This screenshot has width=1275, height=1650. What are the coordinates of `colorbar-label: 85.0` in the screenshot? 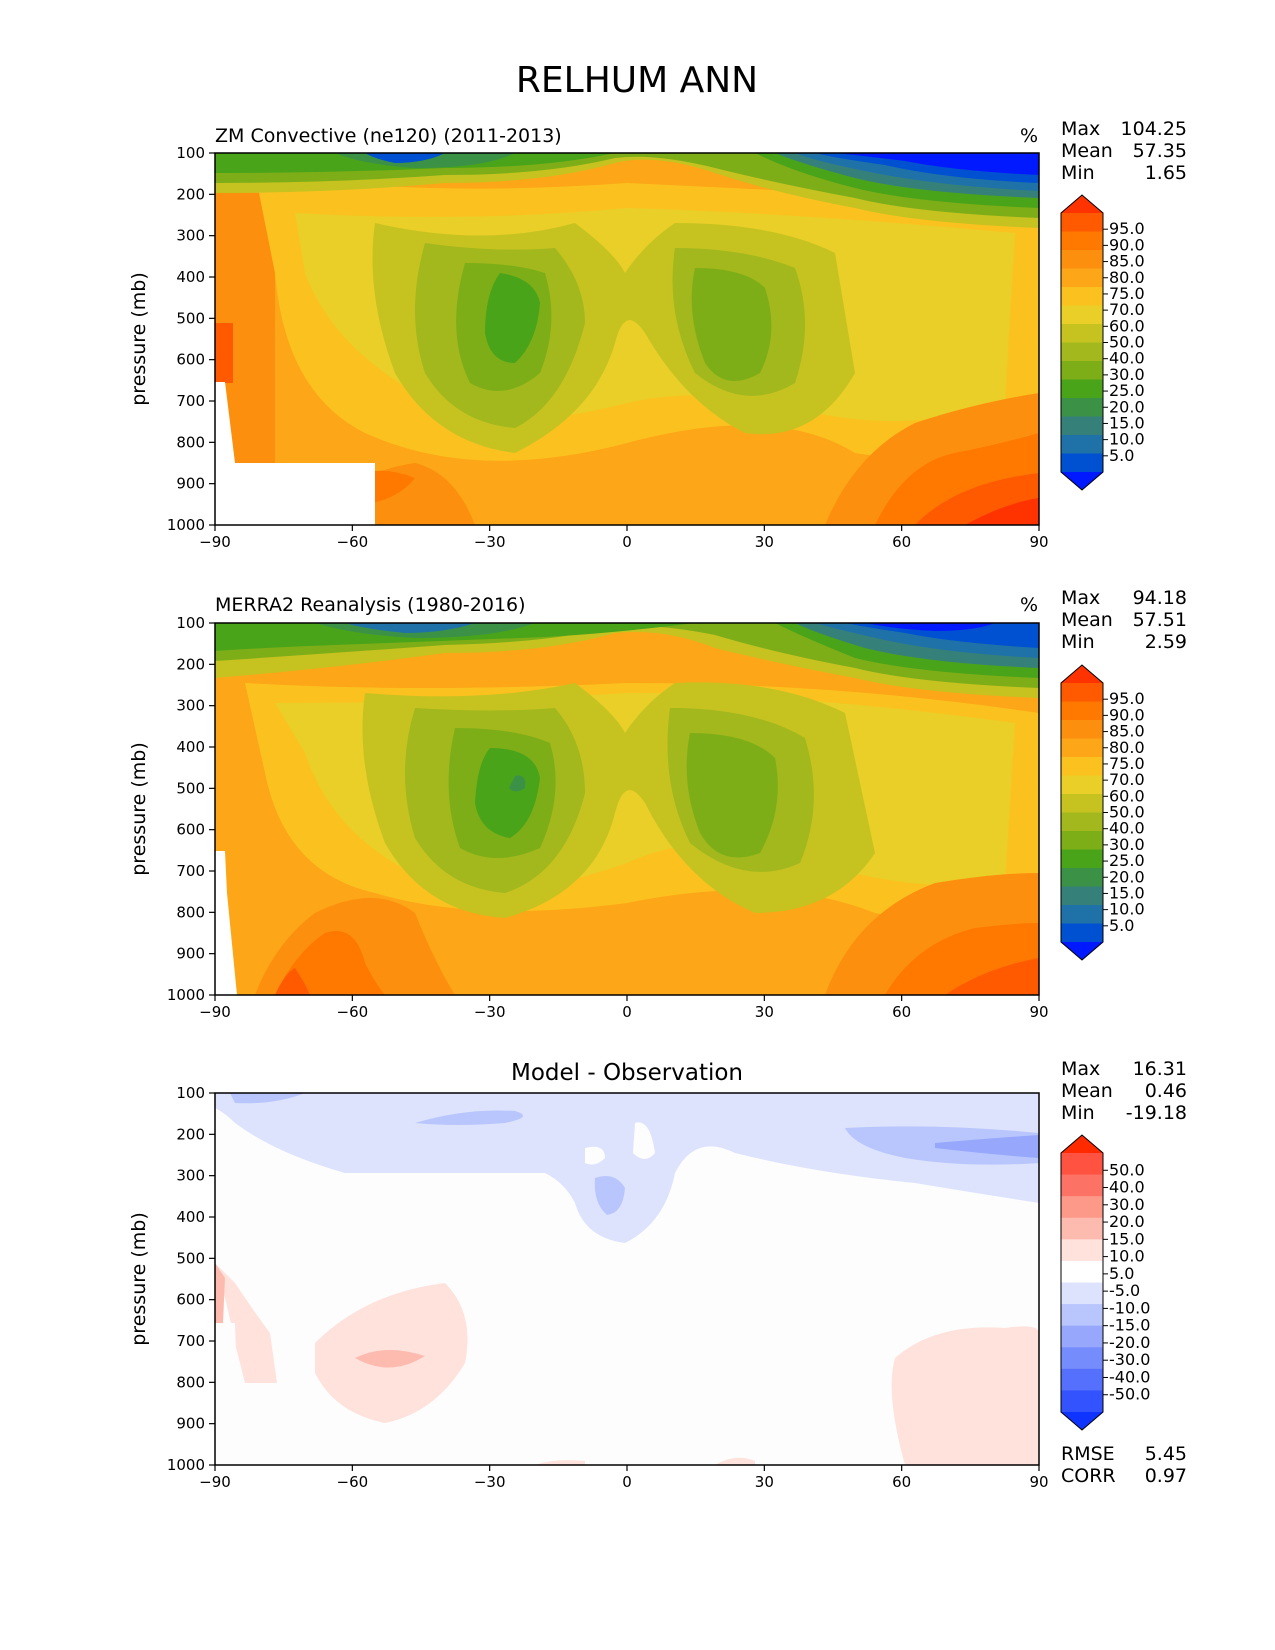 It's located at (1127, 731).